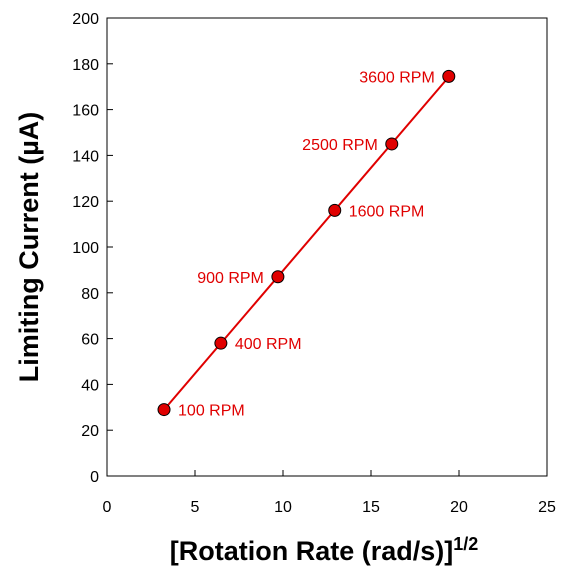 Image resolution: width=578 pixels, height=578 pixels. What do you see at coordinates (90, 294) in the screenshot?
I see `y-tick-label: 80` at bounding box center [90, 294].